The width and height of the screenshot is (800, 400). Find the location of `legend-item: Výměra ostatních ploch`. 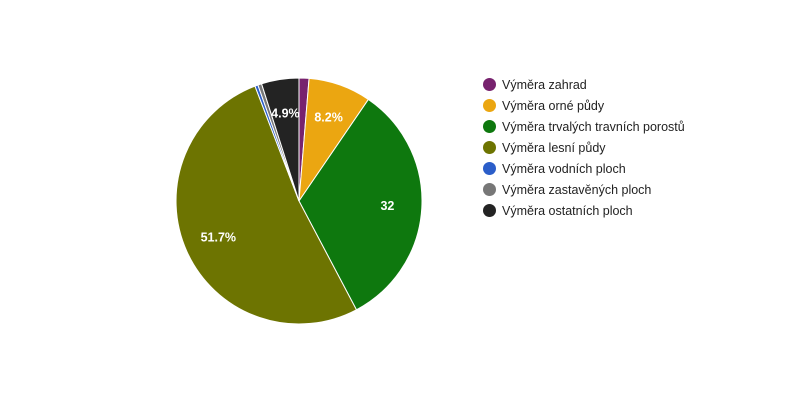

legend-item: Výměra ostatních ploch is located at coordinates (584, 210).